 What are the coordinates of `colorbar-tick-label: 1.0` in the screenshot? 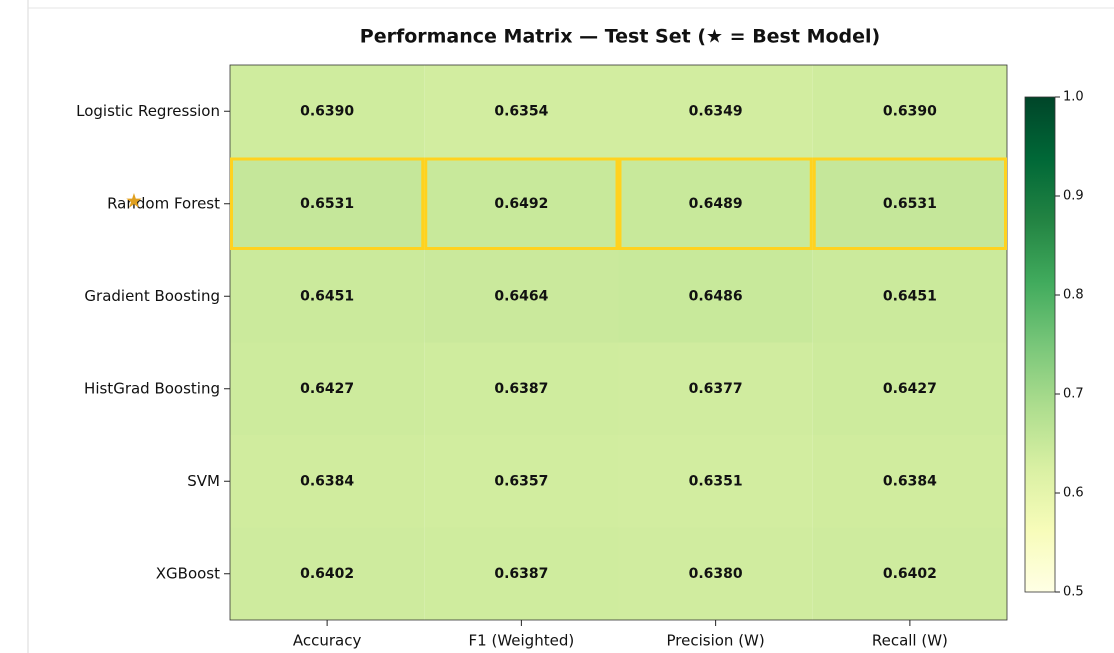 It's located at (1073, 97).